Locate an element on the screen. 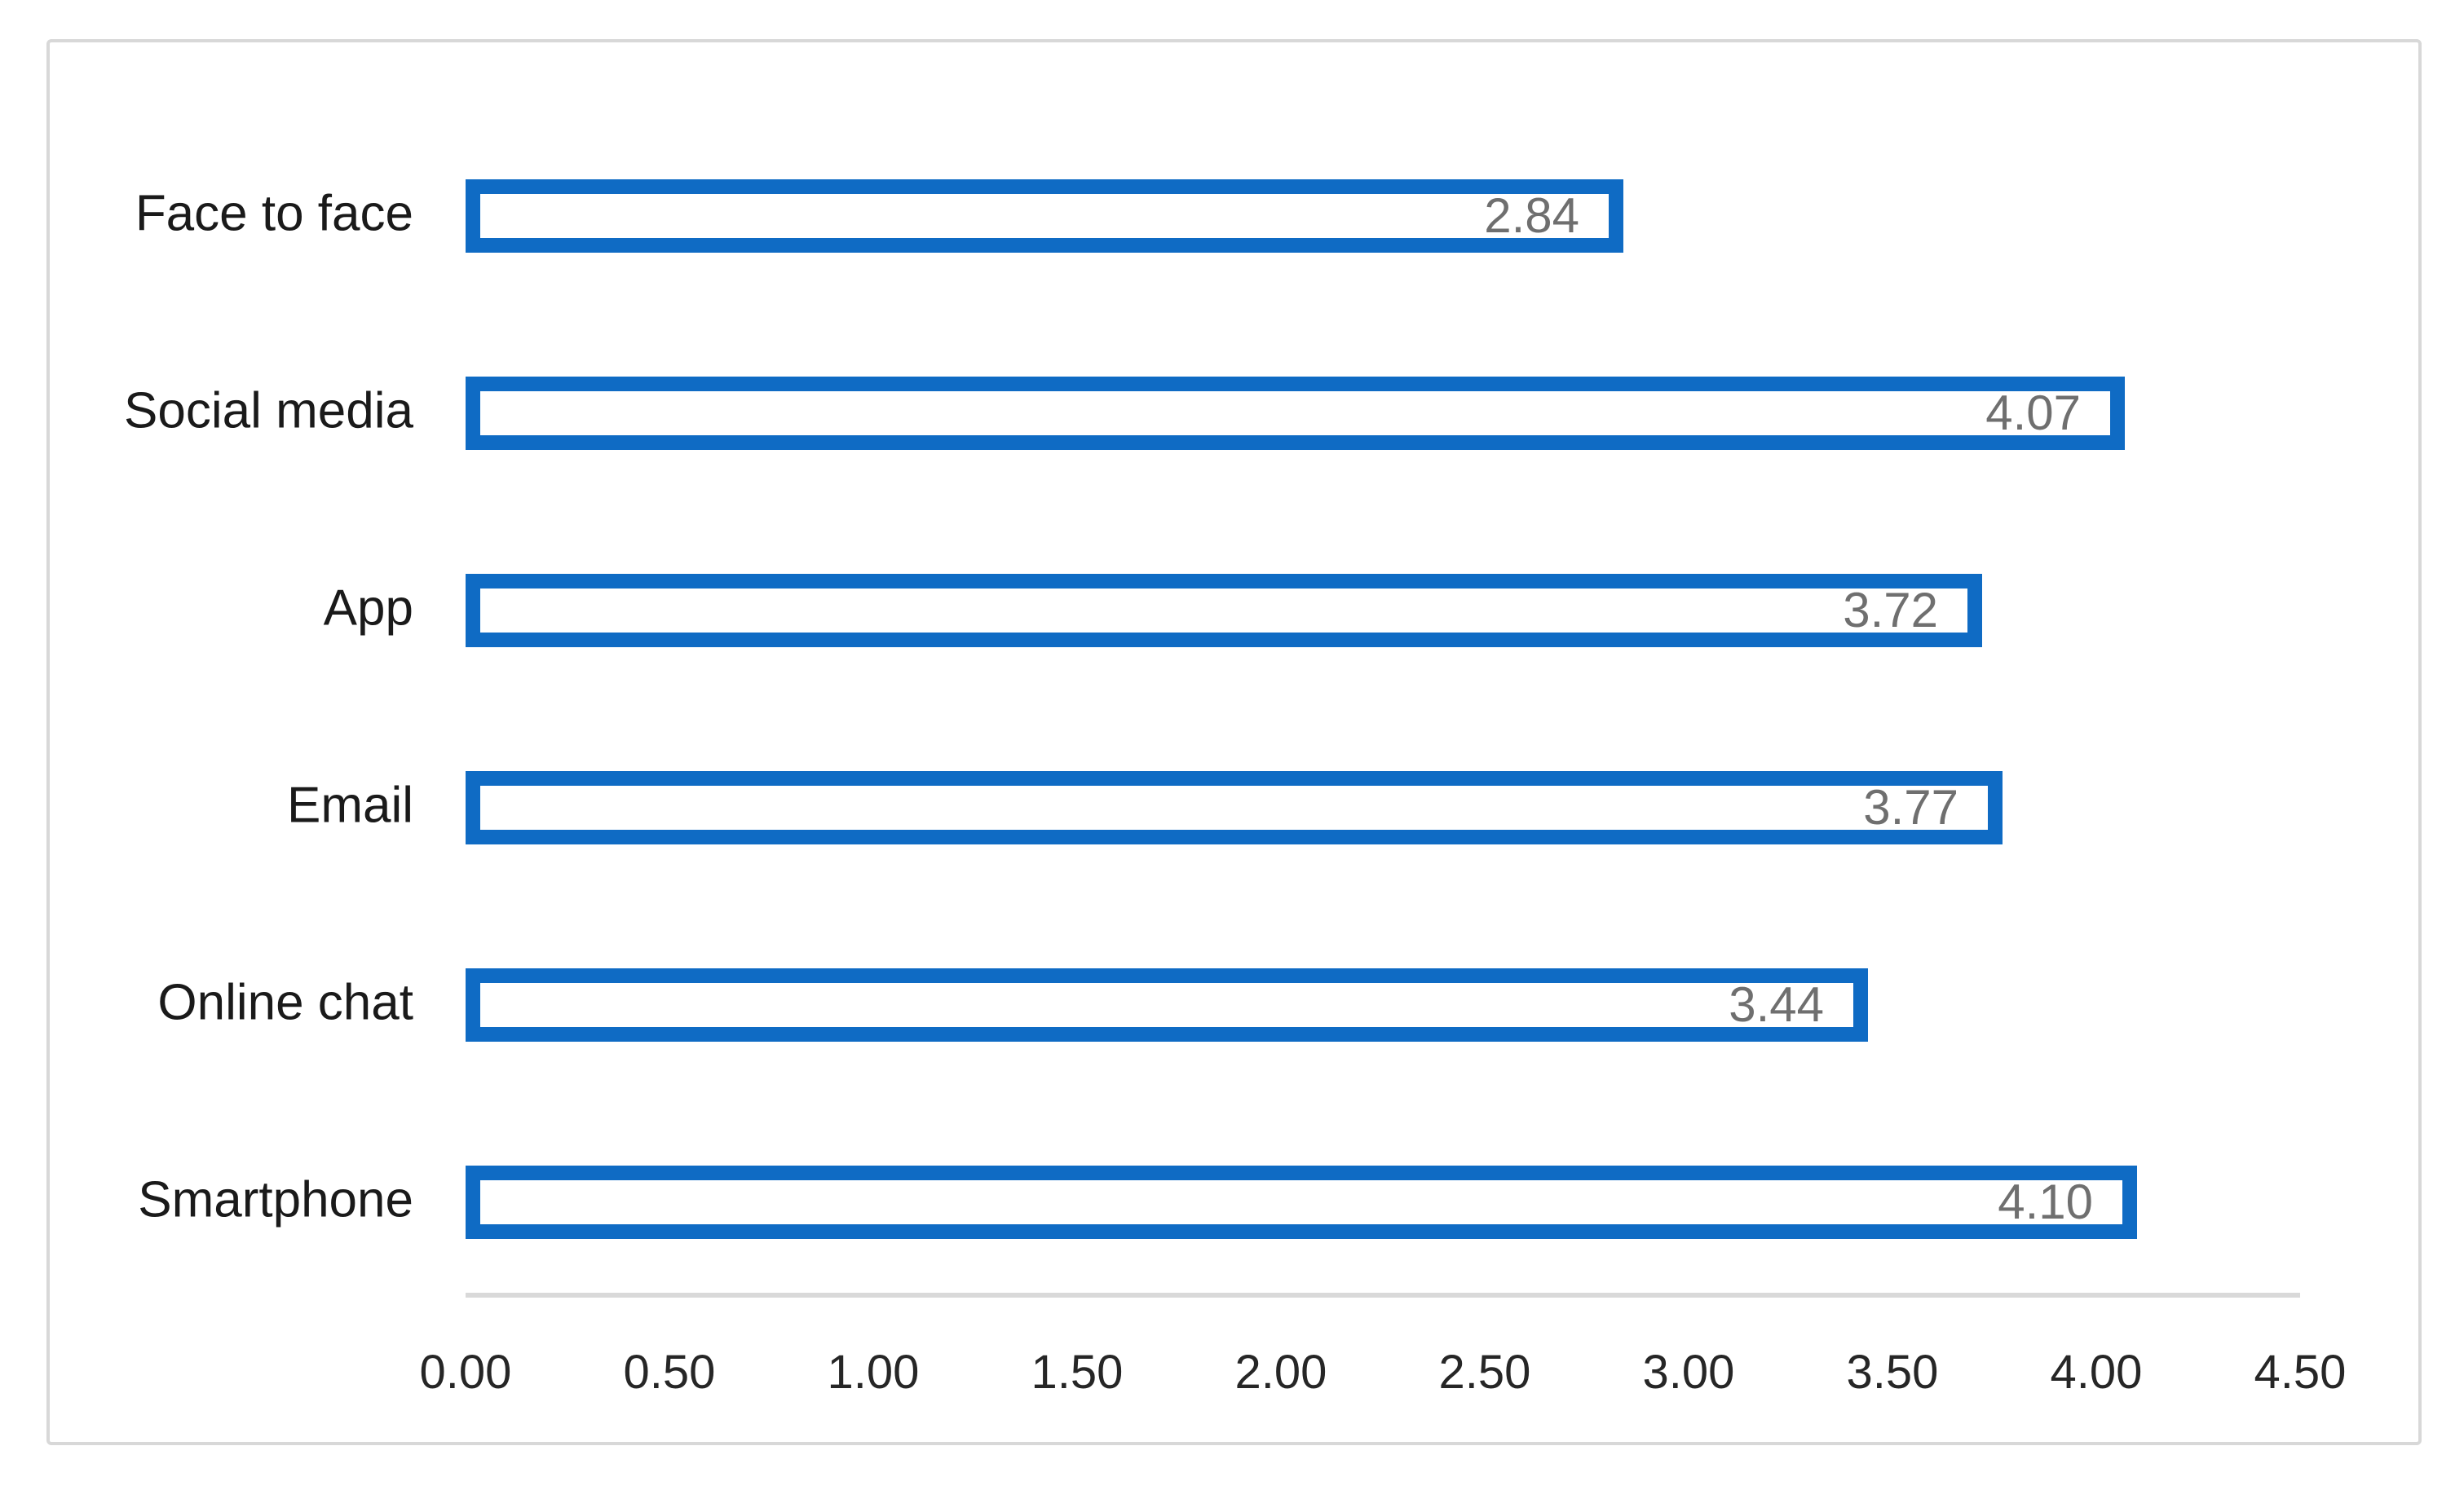 This screenshot has width=2464, height=1490. x-axis-tick-label: 2.00 is located at coordinates (1280, 1372).